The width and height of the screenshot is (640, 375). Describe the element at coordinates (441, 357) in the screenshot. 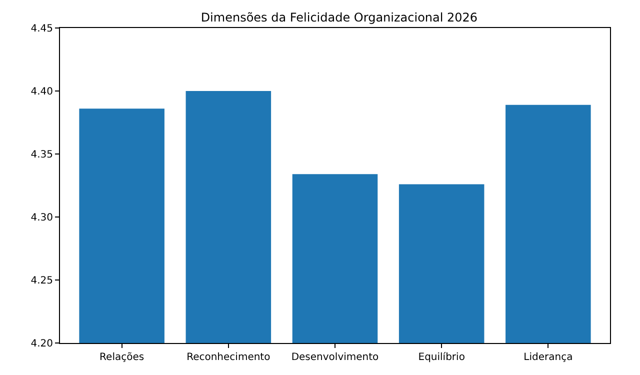

I see `x-tick-label: Equilíbrio` at that location.